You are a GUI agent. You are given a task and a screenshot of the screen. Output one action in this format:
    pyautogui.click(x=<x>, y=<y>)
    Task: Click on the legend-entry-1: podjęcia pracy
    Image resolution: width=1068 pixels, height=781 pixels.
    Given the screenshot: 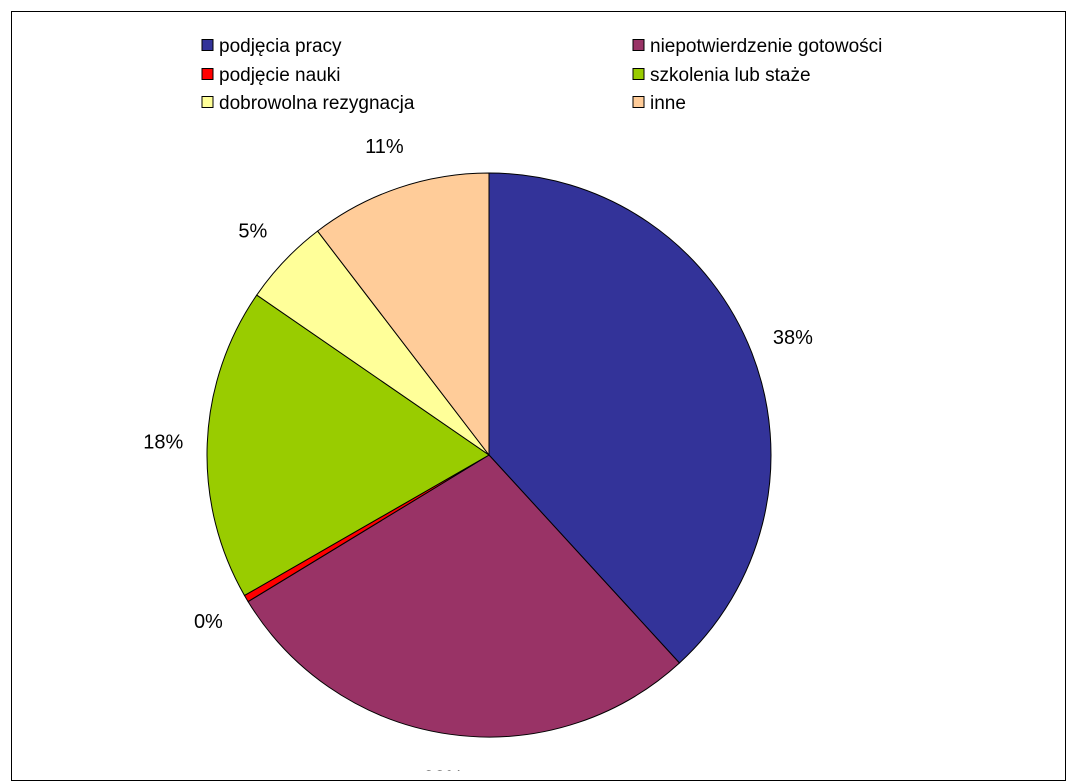 What is the action you would take?
    pyautogui.click(x=280, y=46)
    